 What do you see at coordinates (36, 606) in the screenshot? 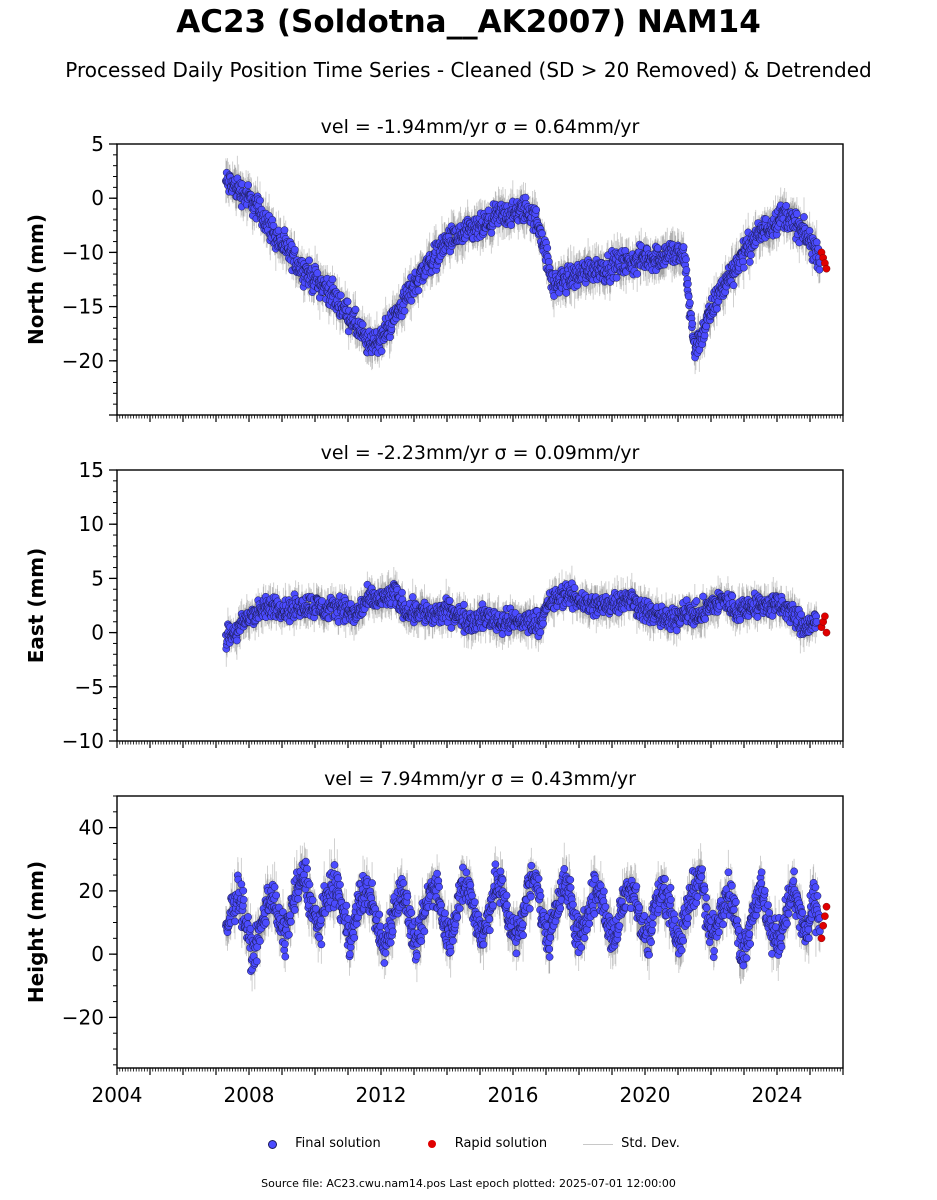
I see `y-axis-label-east: East (mm)` at bounding box center [36, 606].